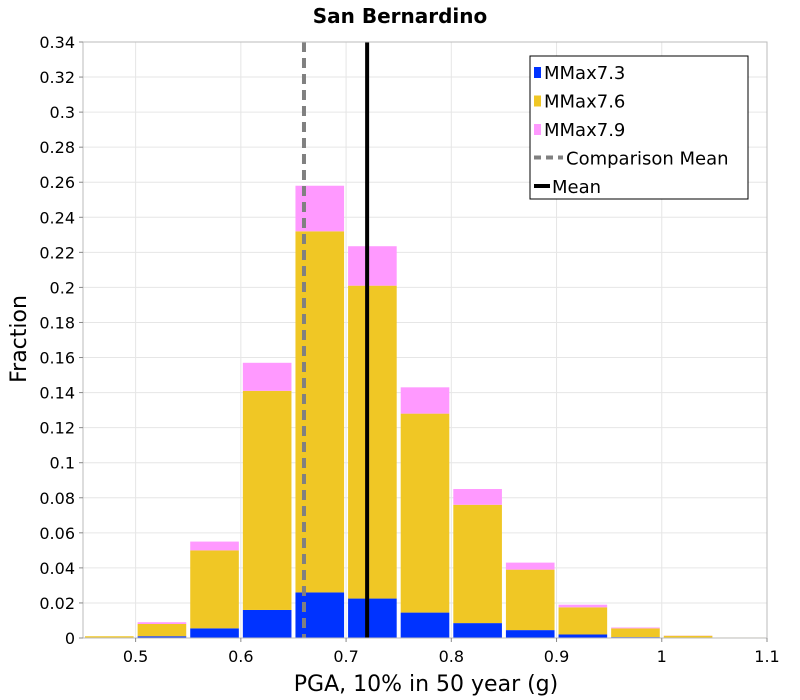 This screenshot has height=700, width=800. What do you see at coordinates (57, 533) in the screenshot?
I see `y-tick-label: 0.06` at bounding box center [57, 533].